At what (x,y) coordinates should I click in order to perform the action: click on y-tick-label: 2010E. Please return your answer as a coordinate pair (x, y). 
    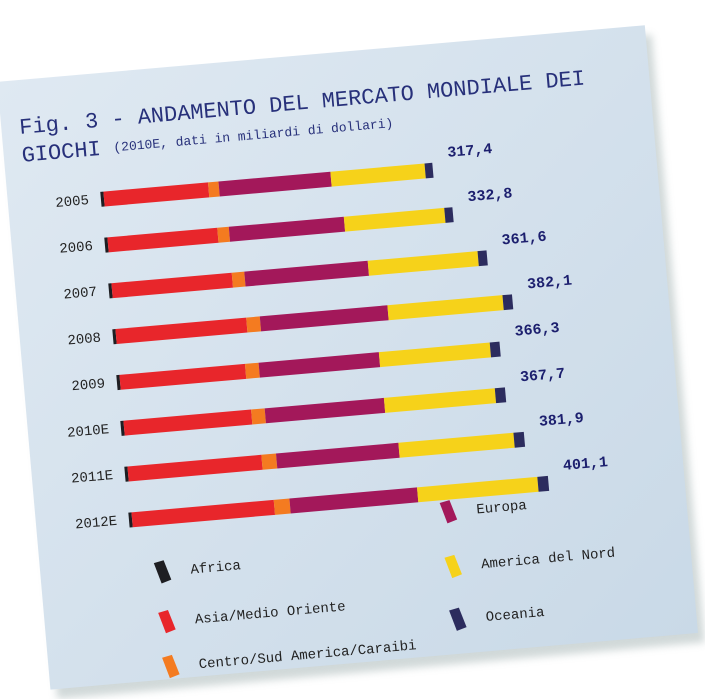
    Looking at the image, I should click on (88, 432).